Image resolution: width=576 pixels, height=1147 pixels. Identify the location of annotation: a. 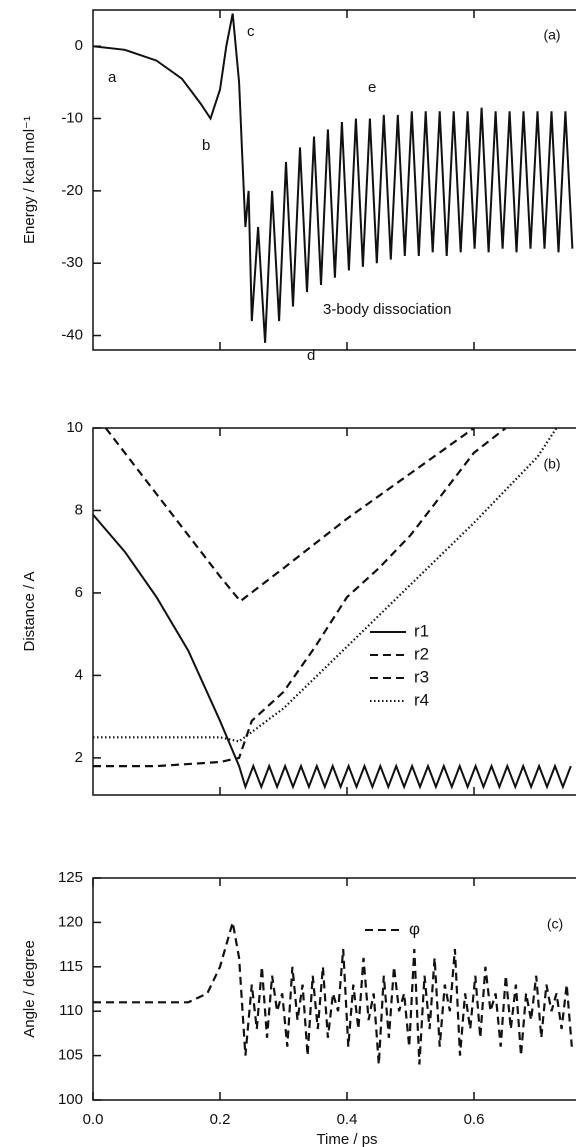
(112, 77).